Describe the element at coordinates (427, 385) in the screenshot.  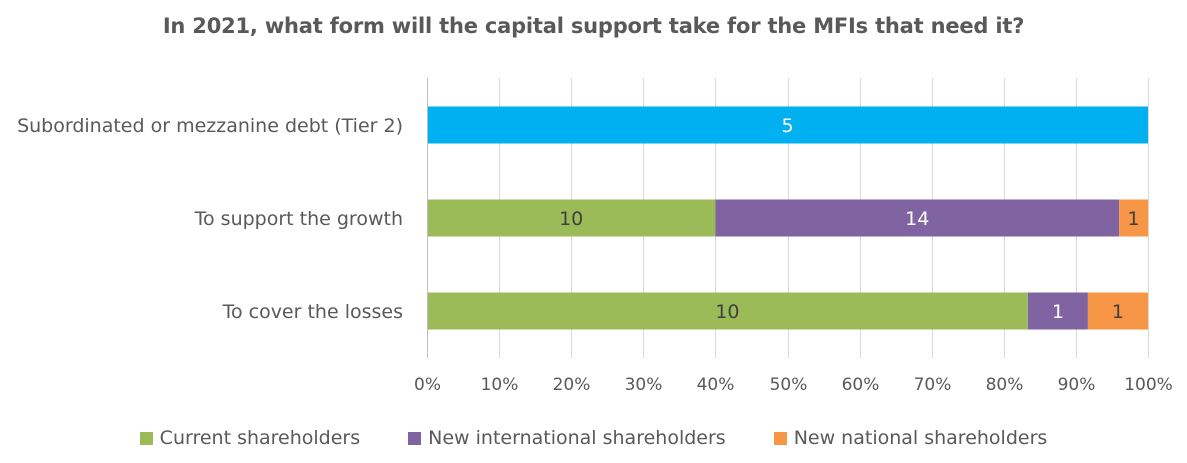
I see `x-tick-label: 0%` at that location.